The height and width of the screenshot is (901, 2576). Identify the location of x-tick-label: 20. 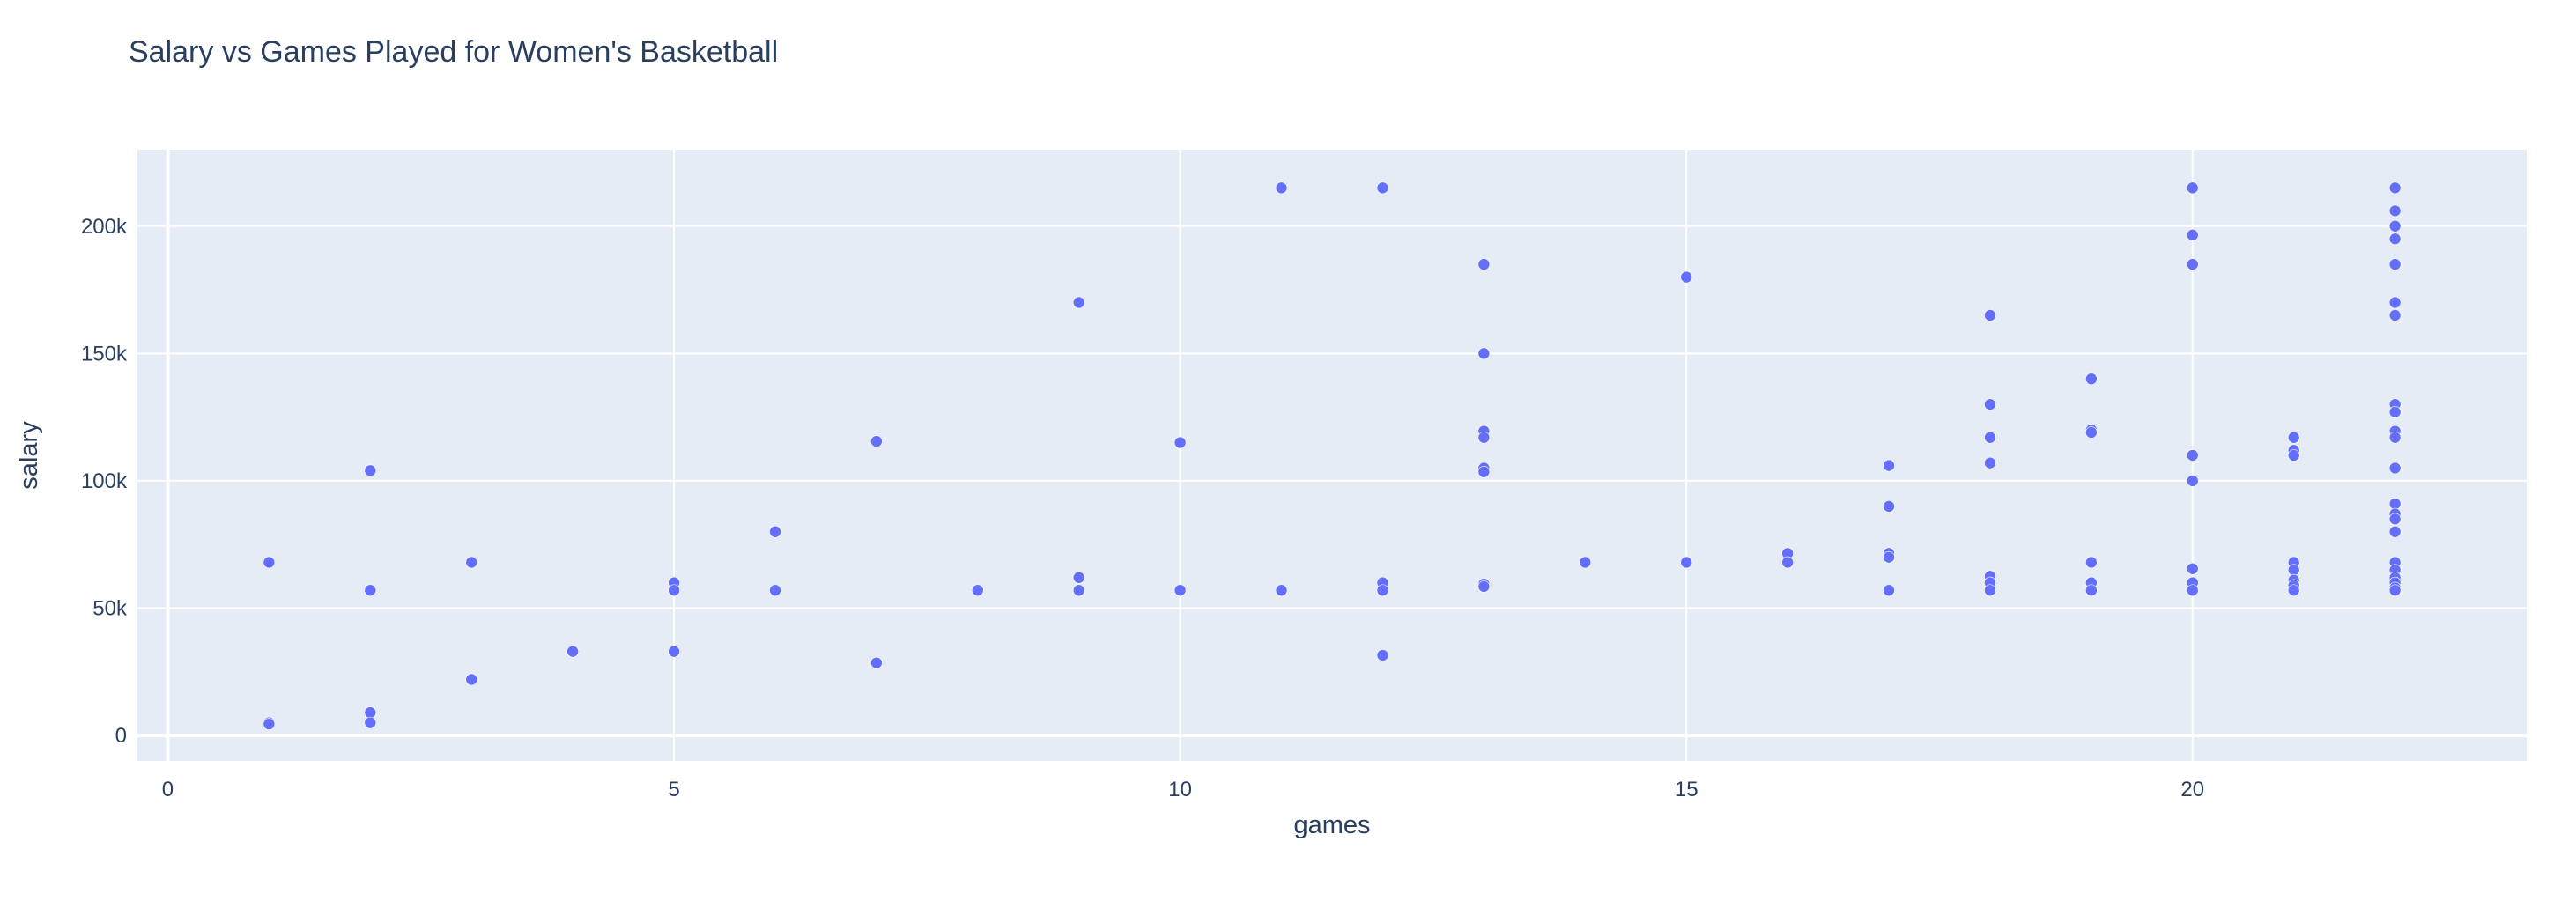
(2192, 789).